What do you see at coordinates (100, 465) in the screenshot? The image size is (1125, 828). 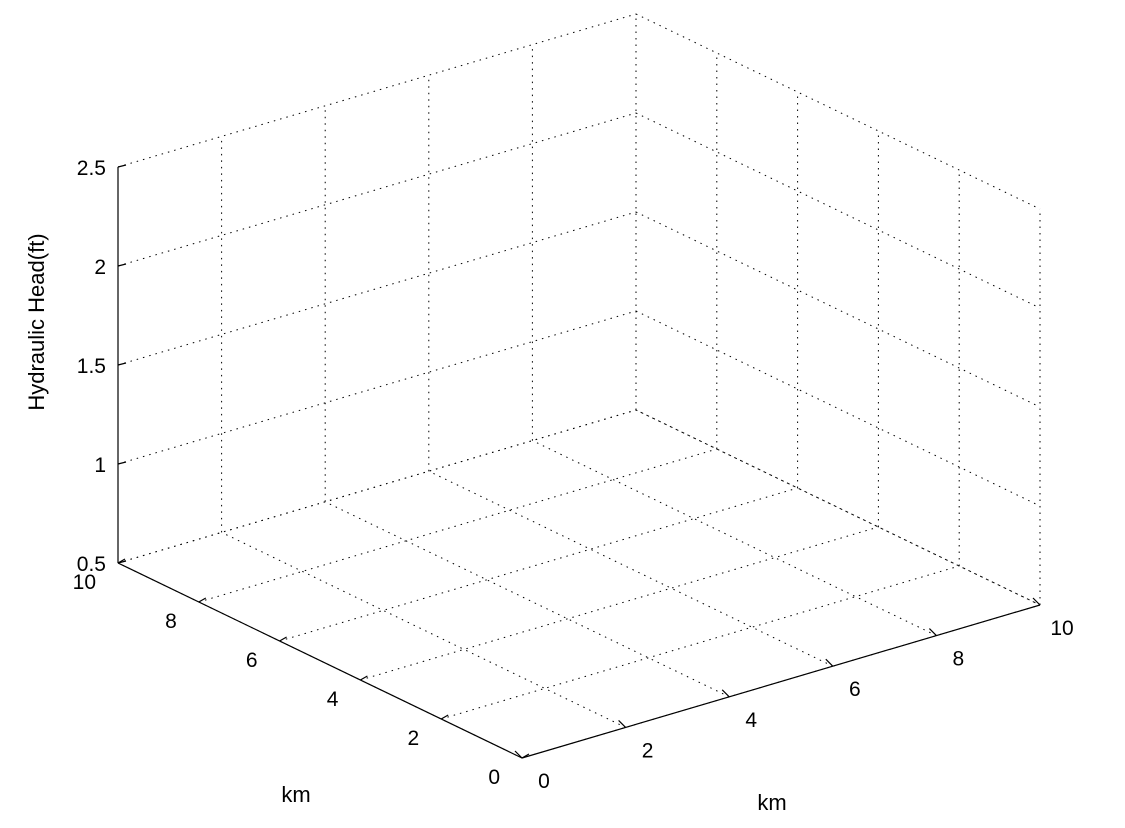 I see `z-tick-label: 1` at bounding box center [100, 465].